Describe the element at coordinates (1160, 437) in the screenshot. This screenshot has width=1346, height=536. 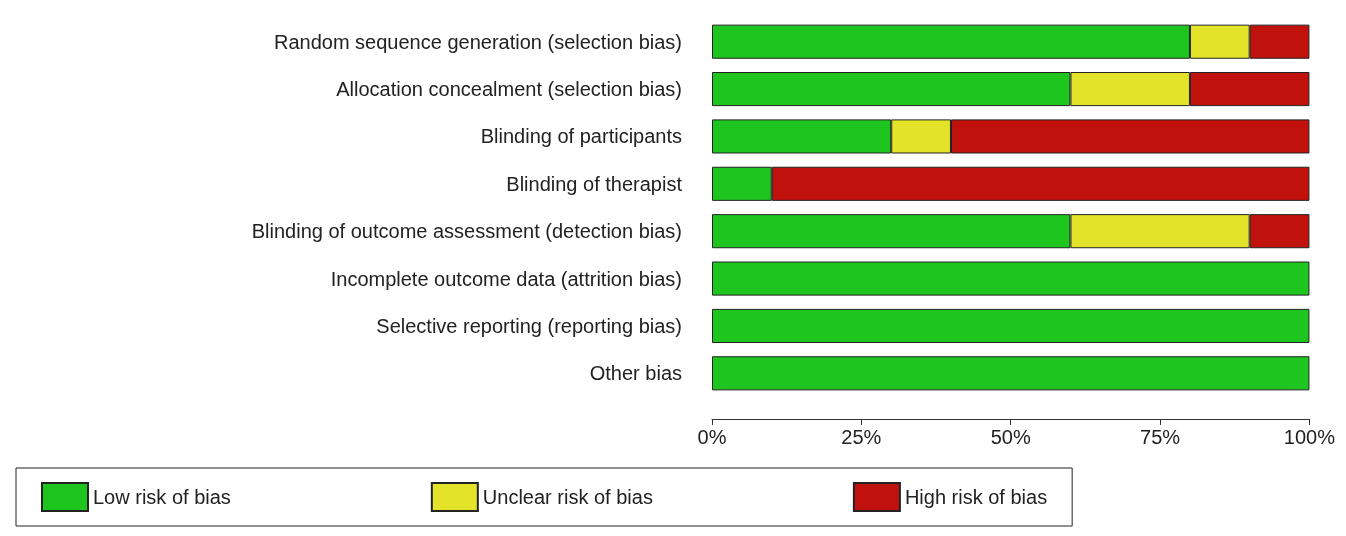
I see `x-tick-label: 75%` at that location.